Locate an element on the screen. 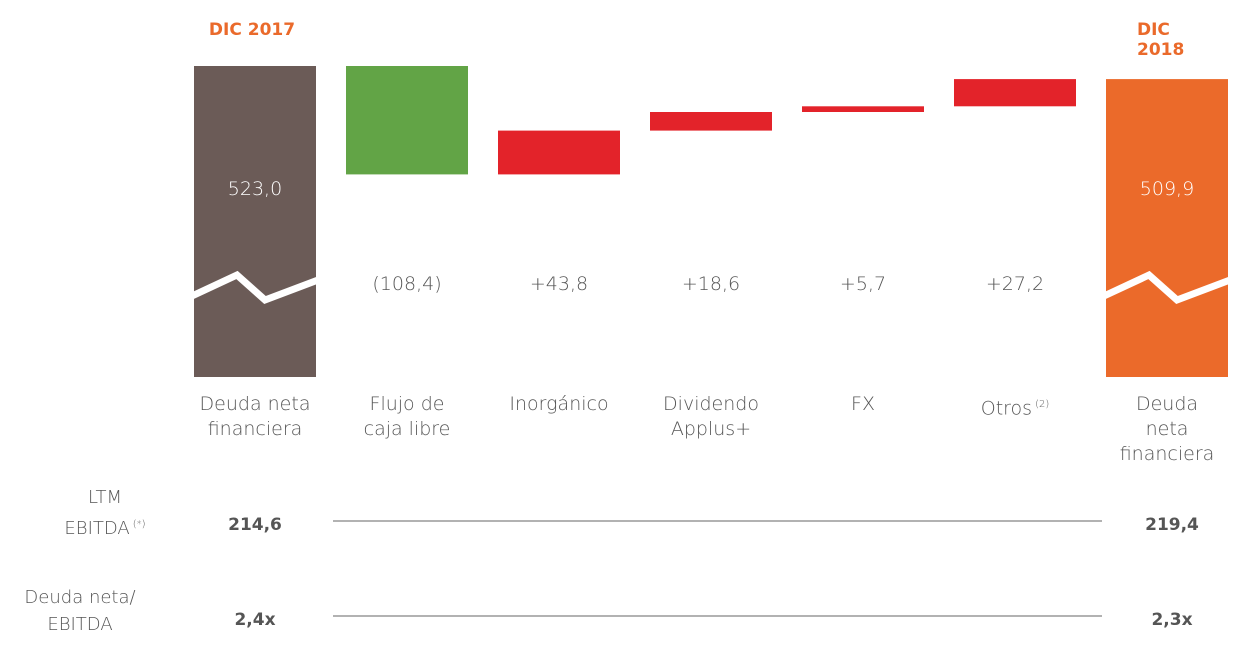 The width and height of the screenshot is (1242, 662). row-value: 2,4x is located at coordinates (255, 620).